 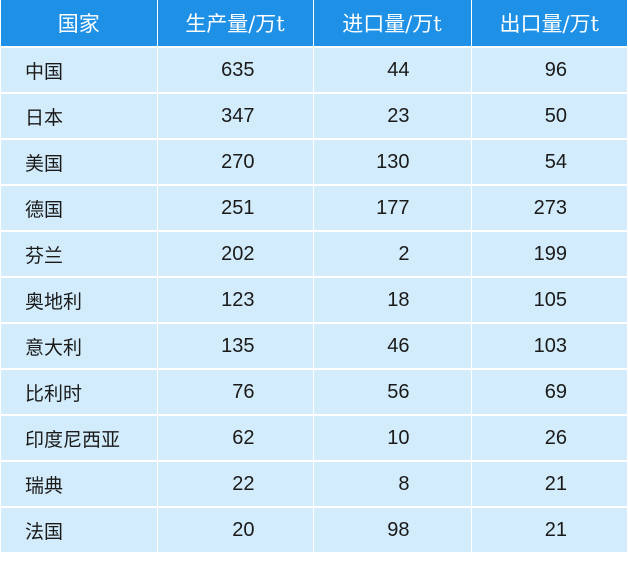 I want to click on table-row: 瑞典 22 8 21, so click(x=314, y=484).